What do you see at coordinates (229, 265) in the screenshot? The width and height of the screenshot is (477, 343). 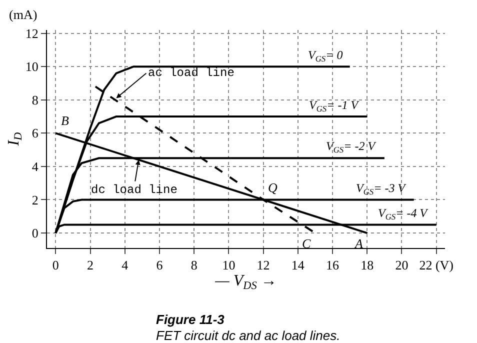 I see `x-tick-label: 10` at bounding box center [229, 265].